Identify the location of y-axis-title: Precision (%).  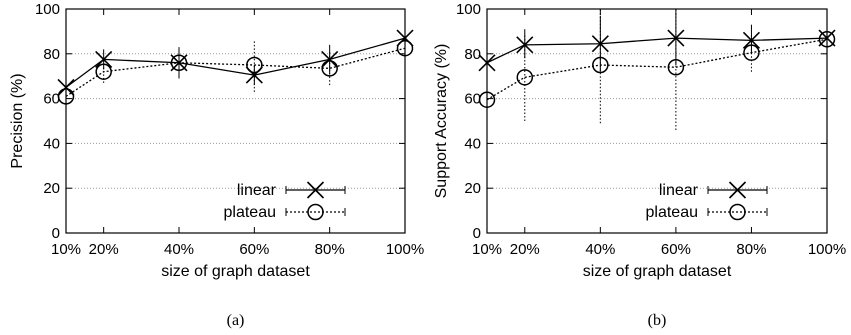
(17, 120).